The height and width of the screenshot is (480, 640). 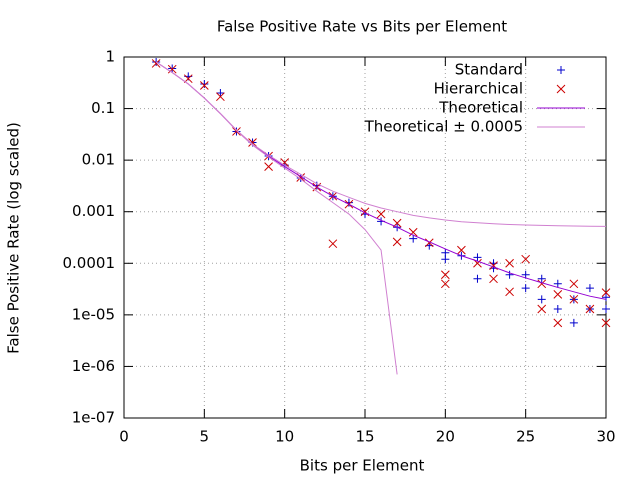 What do you see at coordinates (362, 466) in the screenshot?
I see `x-axis-label: Bits per Element` at bounding box center [362, 466].